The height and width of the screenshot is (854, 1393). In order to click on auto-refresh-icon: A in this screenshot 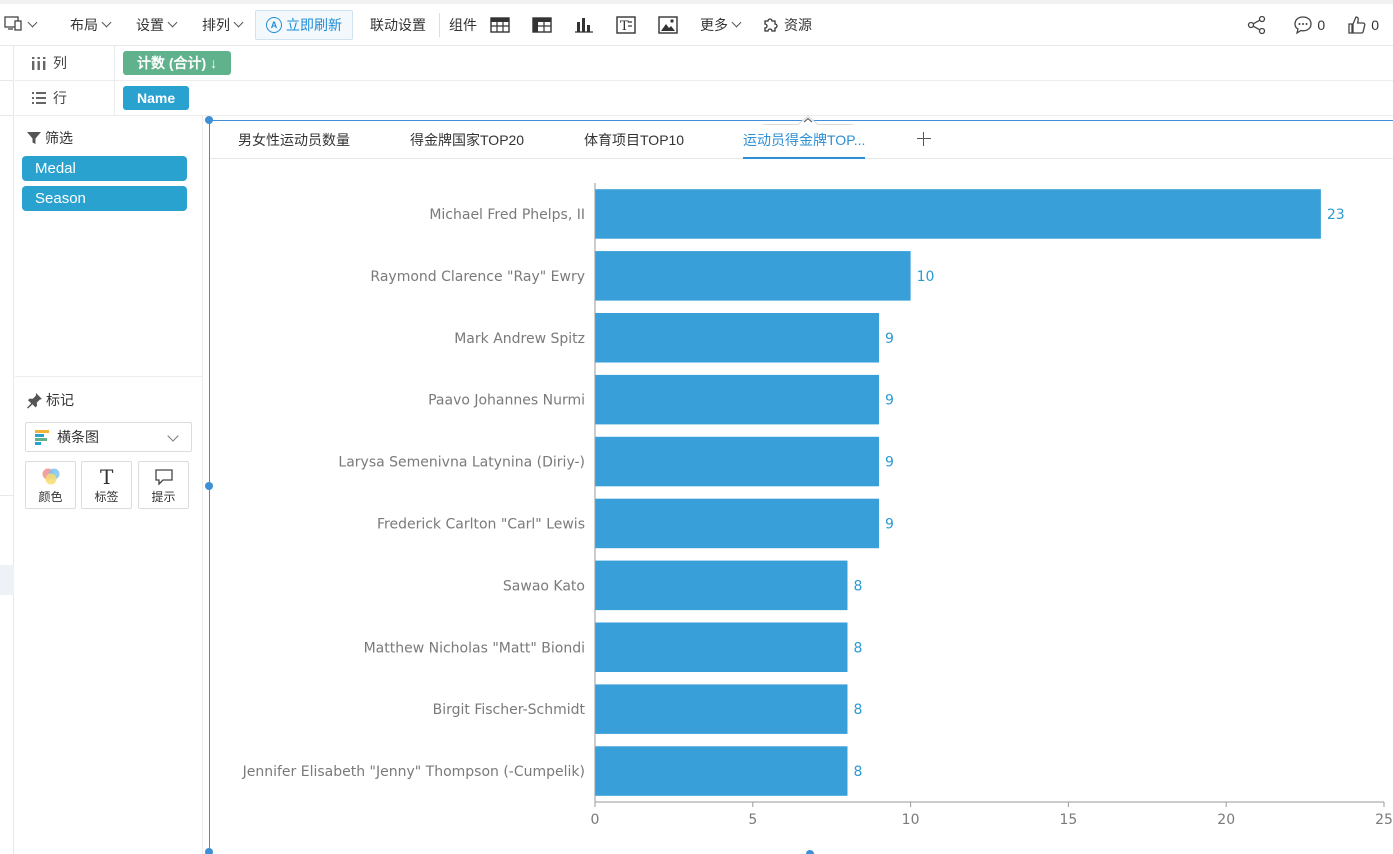, I will do `click(274, 24)`.